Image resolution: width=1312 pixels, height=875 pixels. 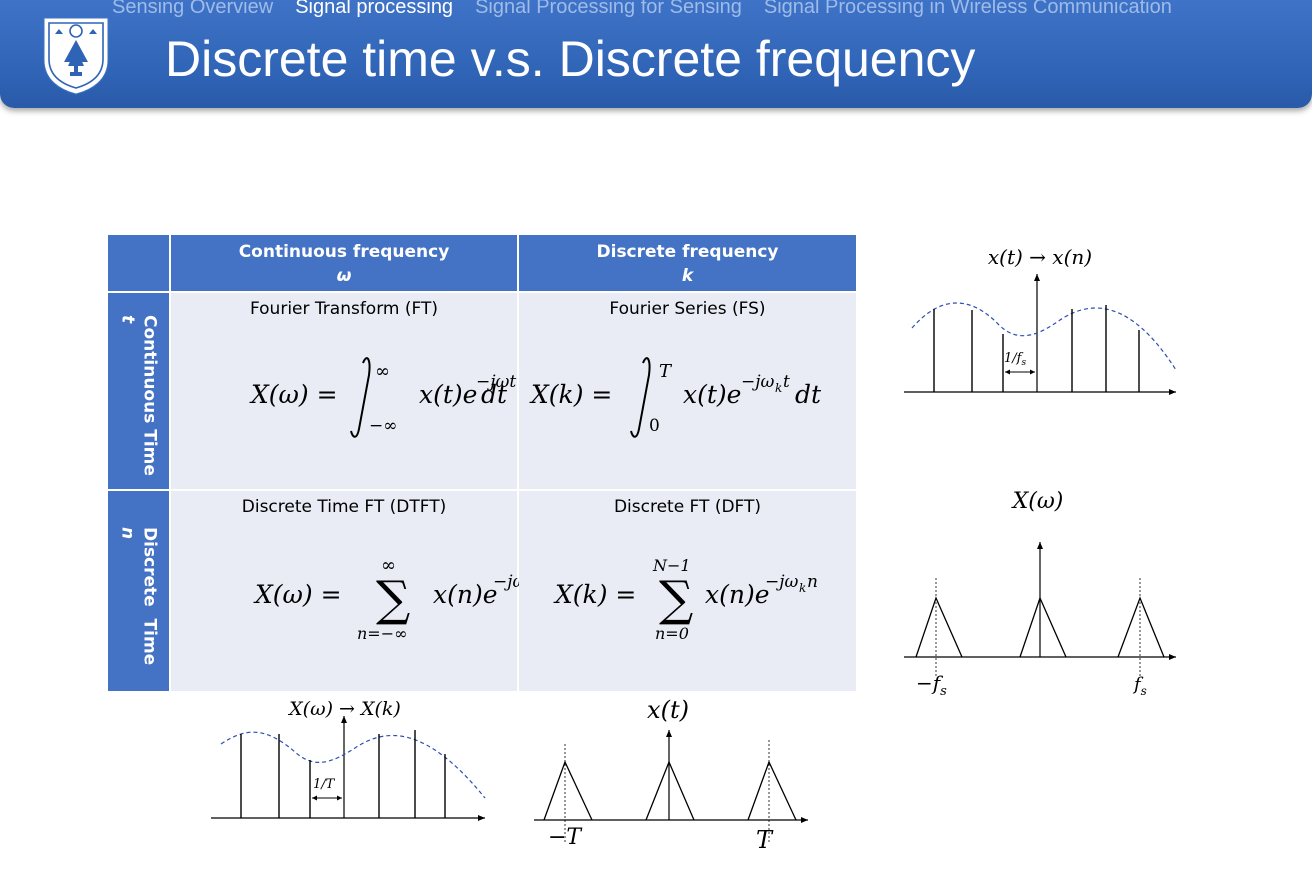 What do you see at coordinates (353, 765) in the screenshot?
I see `spectrum-envelope` at bounding box center [353, 765].